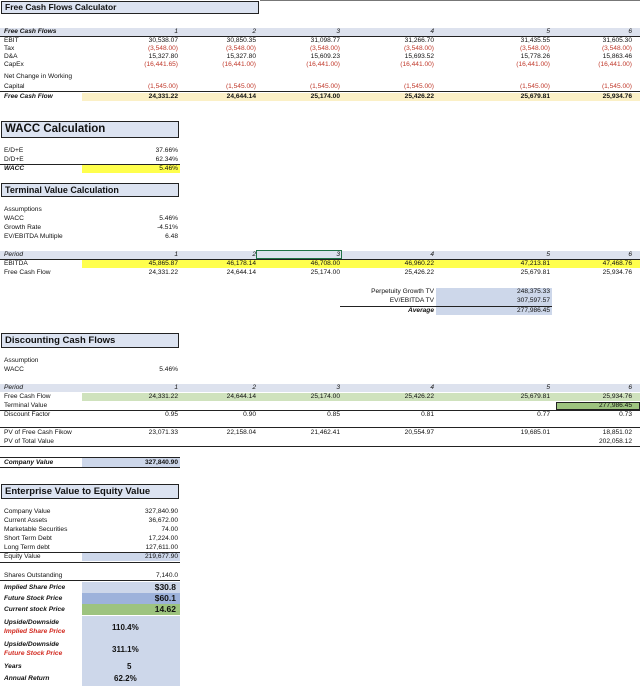 Image resolution: width=640 pixels, height=686 pixels. Describe the element at coordinates (432, 31) in the screenshot. I see `fcf-period: 4` at that location.